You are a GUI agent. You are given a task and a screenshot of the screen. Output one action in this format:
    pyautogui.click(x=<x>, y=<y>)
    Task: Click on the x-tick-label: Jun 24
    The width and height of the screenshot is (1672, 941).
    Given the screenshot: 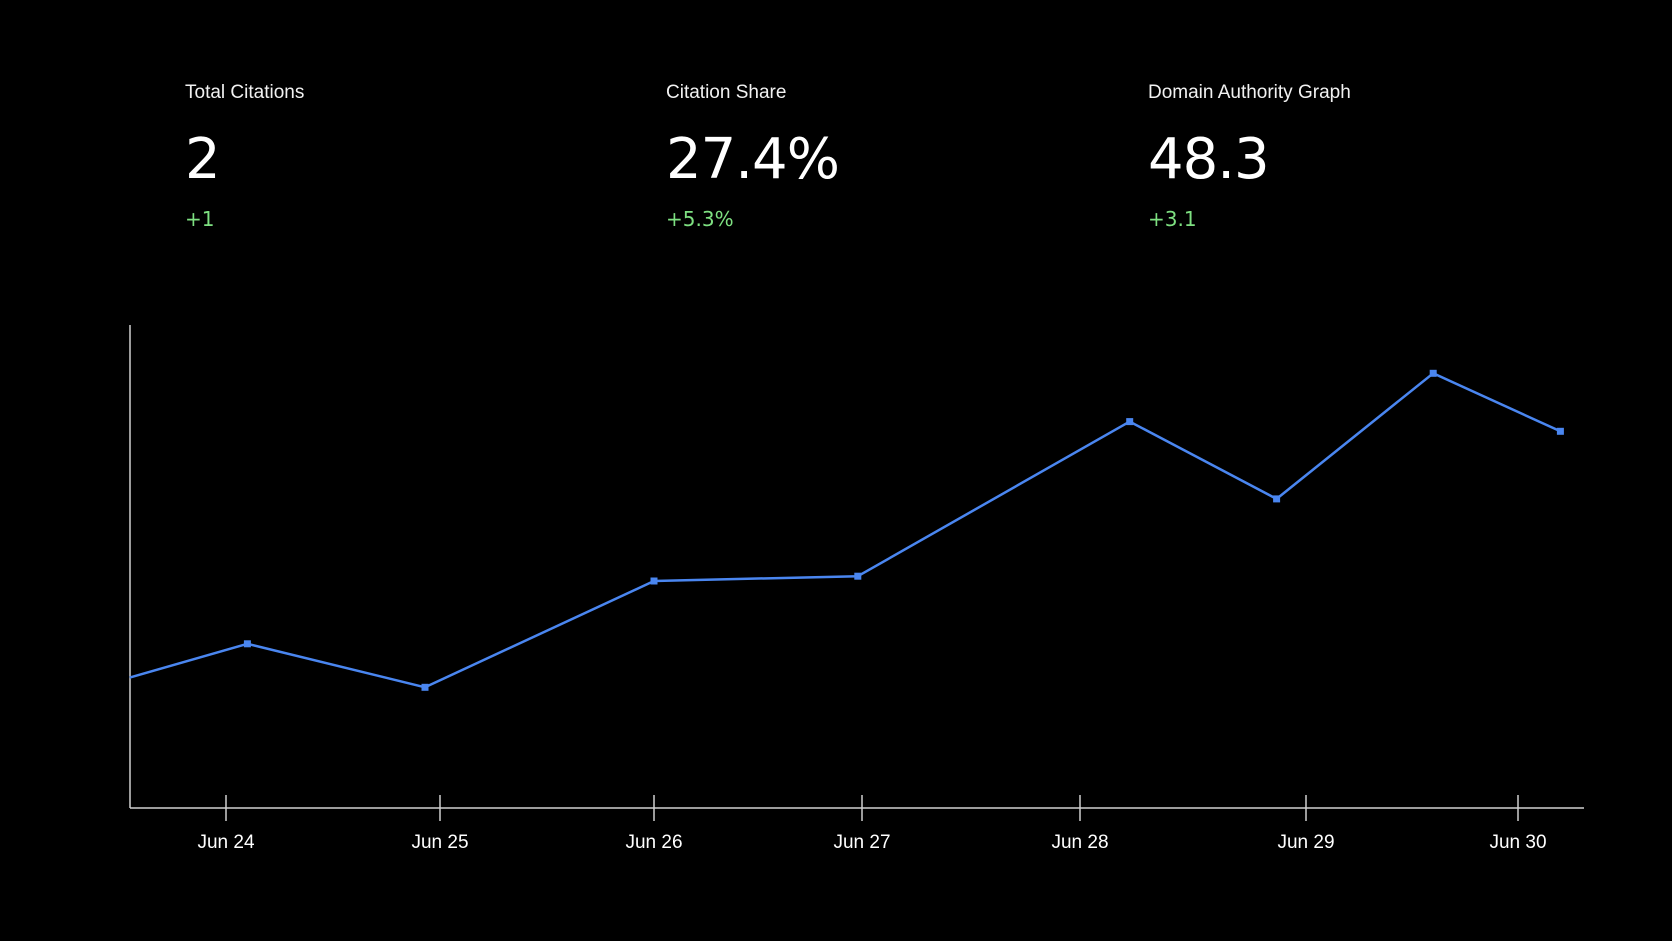 What is the action you would take?
    pyautogui.click(x=225, y=842)
    